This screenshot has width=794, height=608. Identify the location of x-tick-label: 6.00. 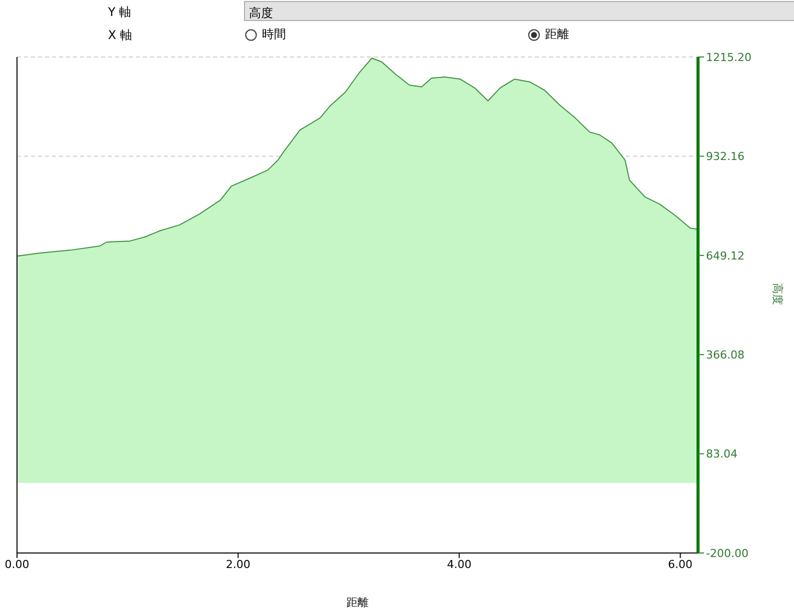
(680, 564).